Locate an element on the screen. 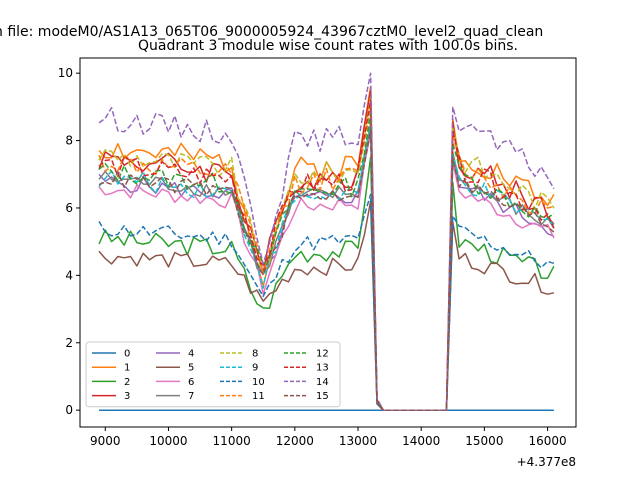  legend-label-5: 5 is located at coordinates (191, 368).